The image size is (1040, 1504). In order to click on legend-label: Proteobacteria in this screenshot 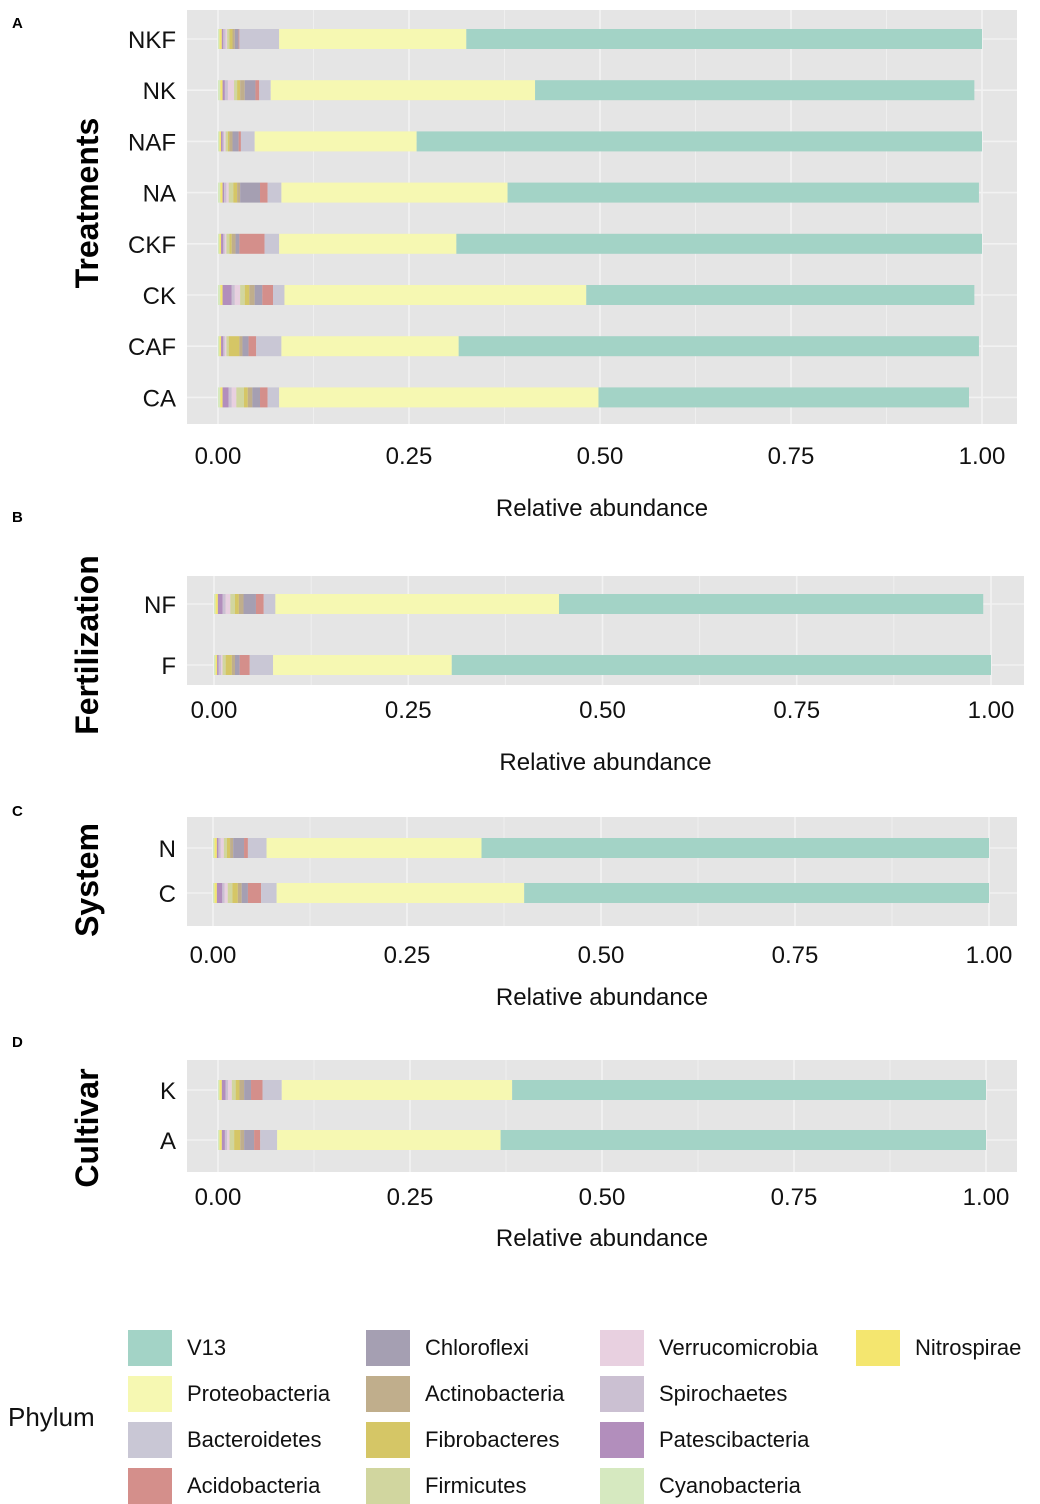, I will do `click(259, 1393)`.